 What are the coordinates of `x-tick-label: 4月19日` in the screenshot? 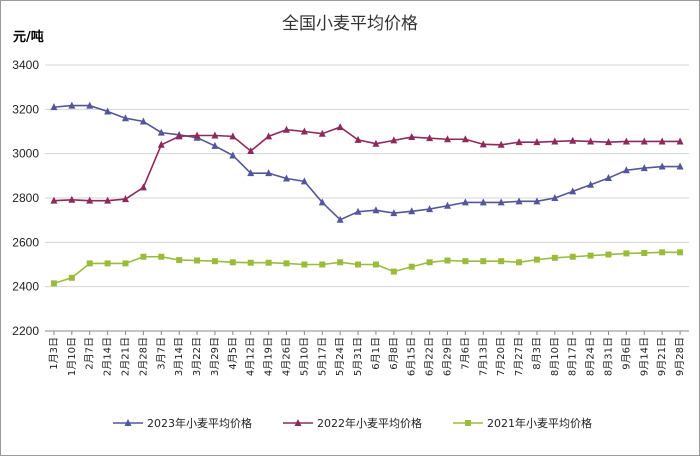 It's located at (269, 356).